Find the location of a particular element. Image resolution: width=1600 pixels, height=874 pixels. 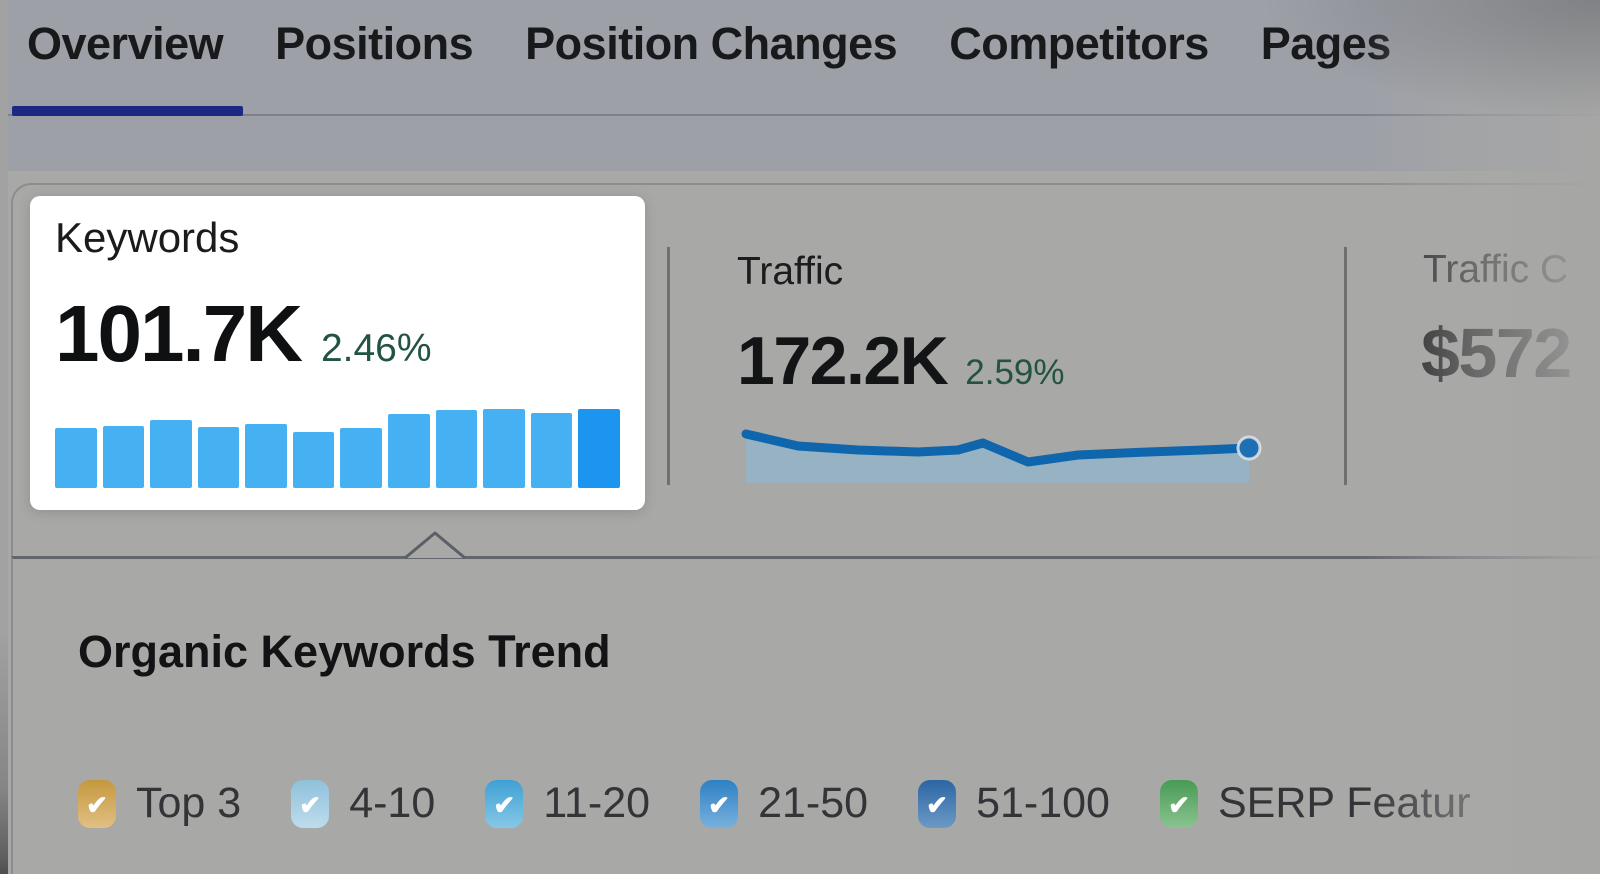

traffic-title: Traffic is located at coordinates (790, 271).